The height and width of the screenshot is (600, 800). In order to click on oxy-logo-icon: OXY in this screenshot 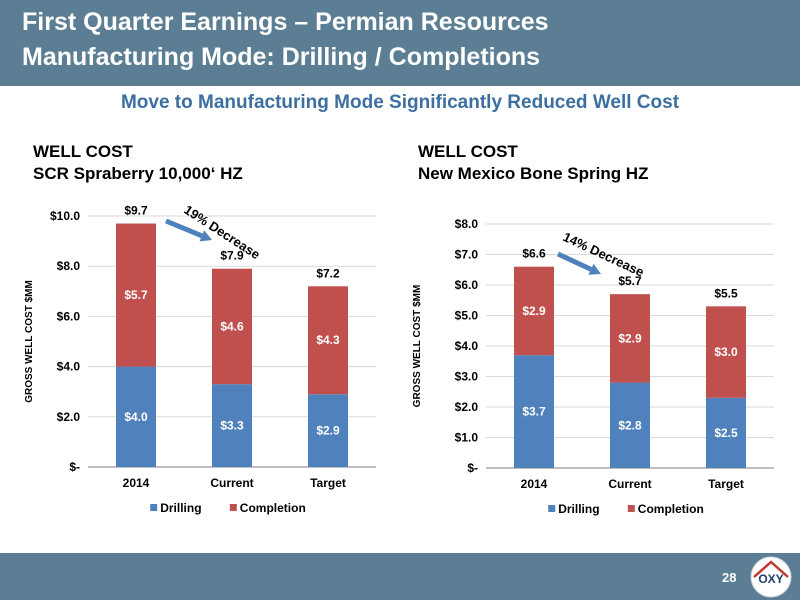, I will do `click(771, 577)`.